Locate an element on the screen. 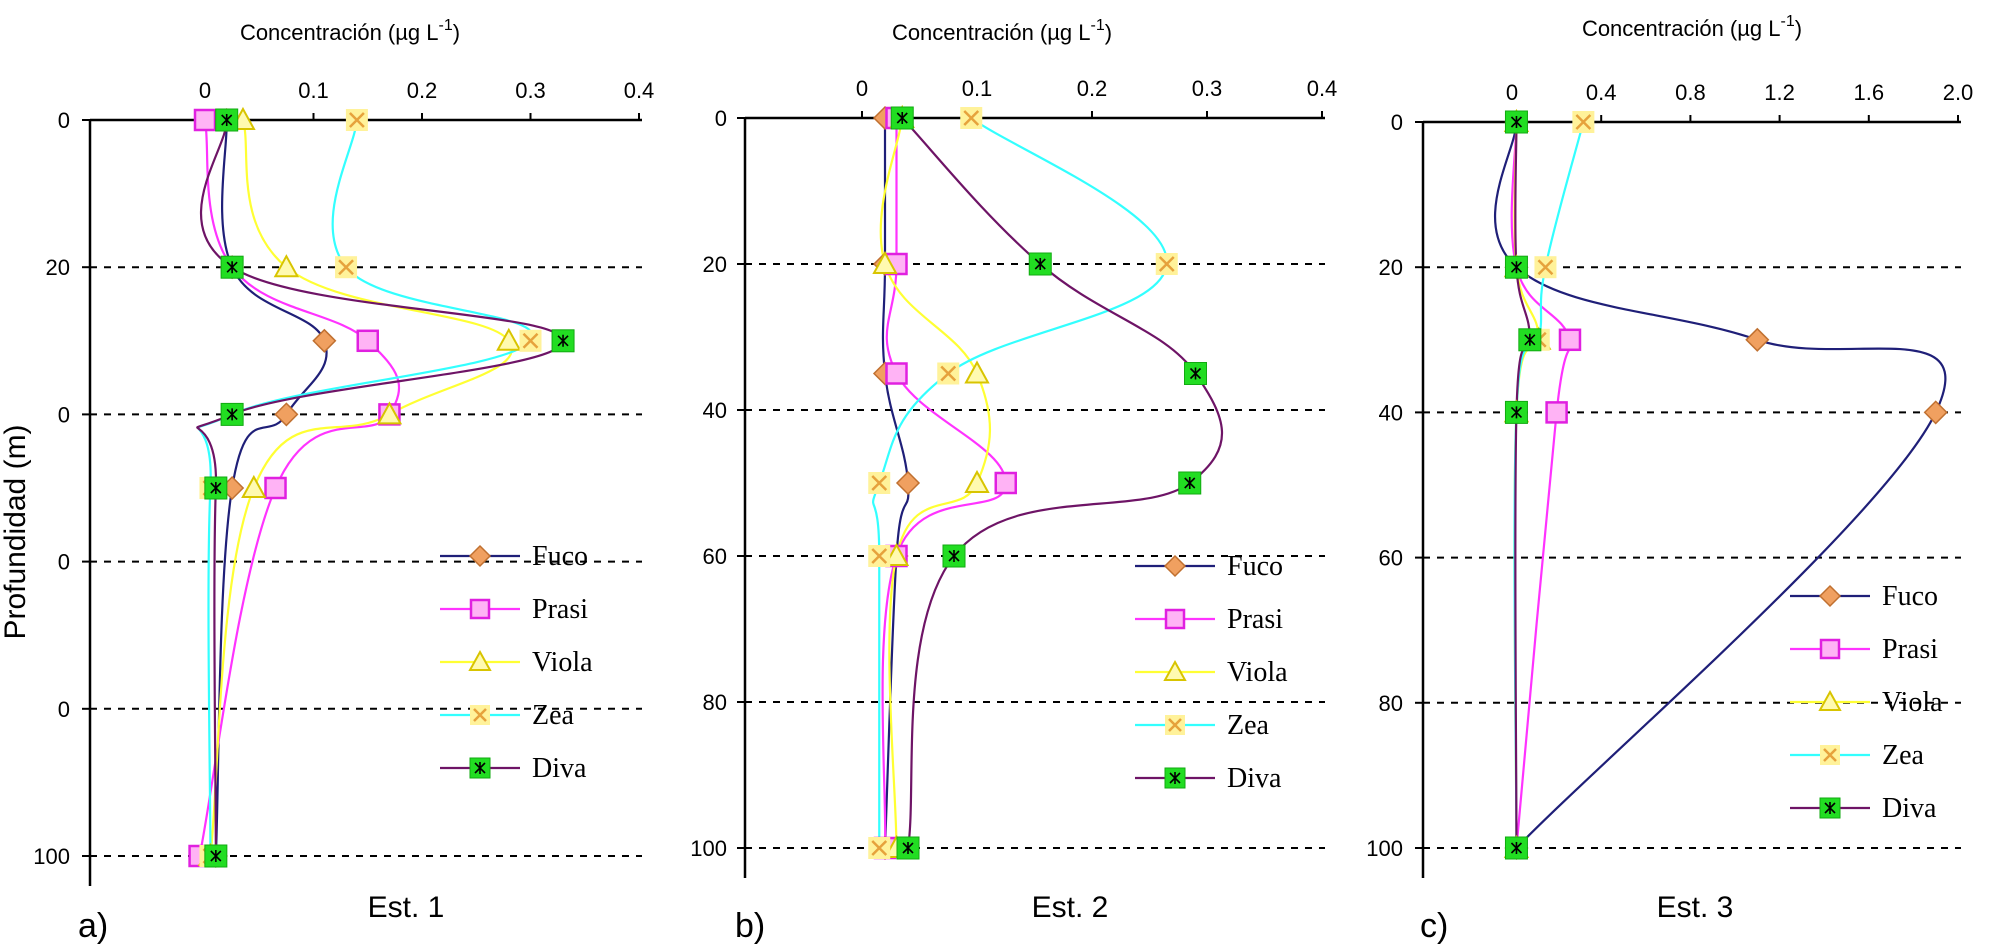 The image size is (1990, 951). x-tick-label: 0 is located at coordinates (205, 90).